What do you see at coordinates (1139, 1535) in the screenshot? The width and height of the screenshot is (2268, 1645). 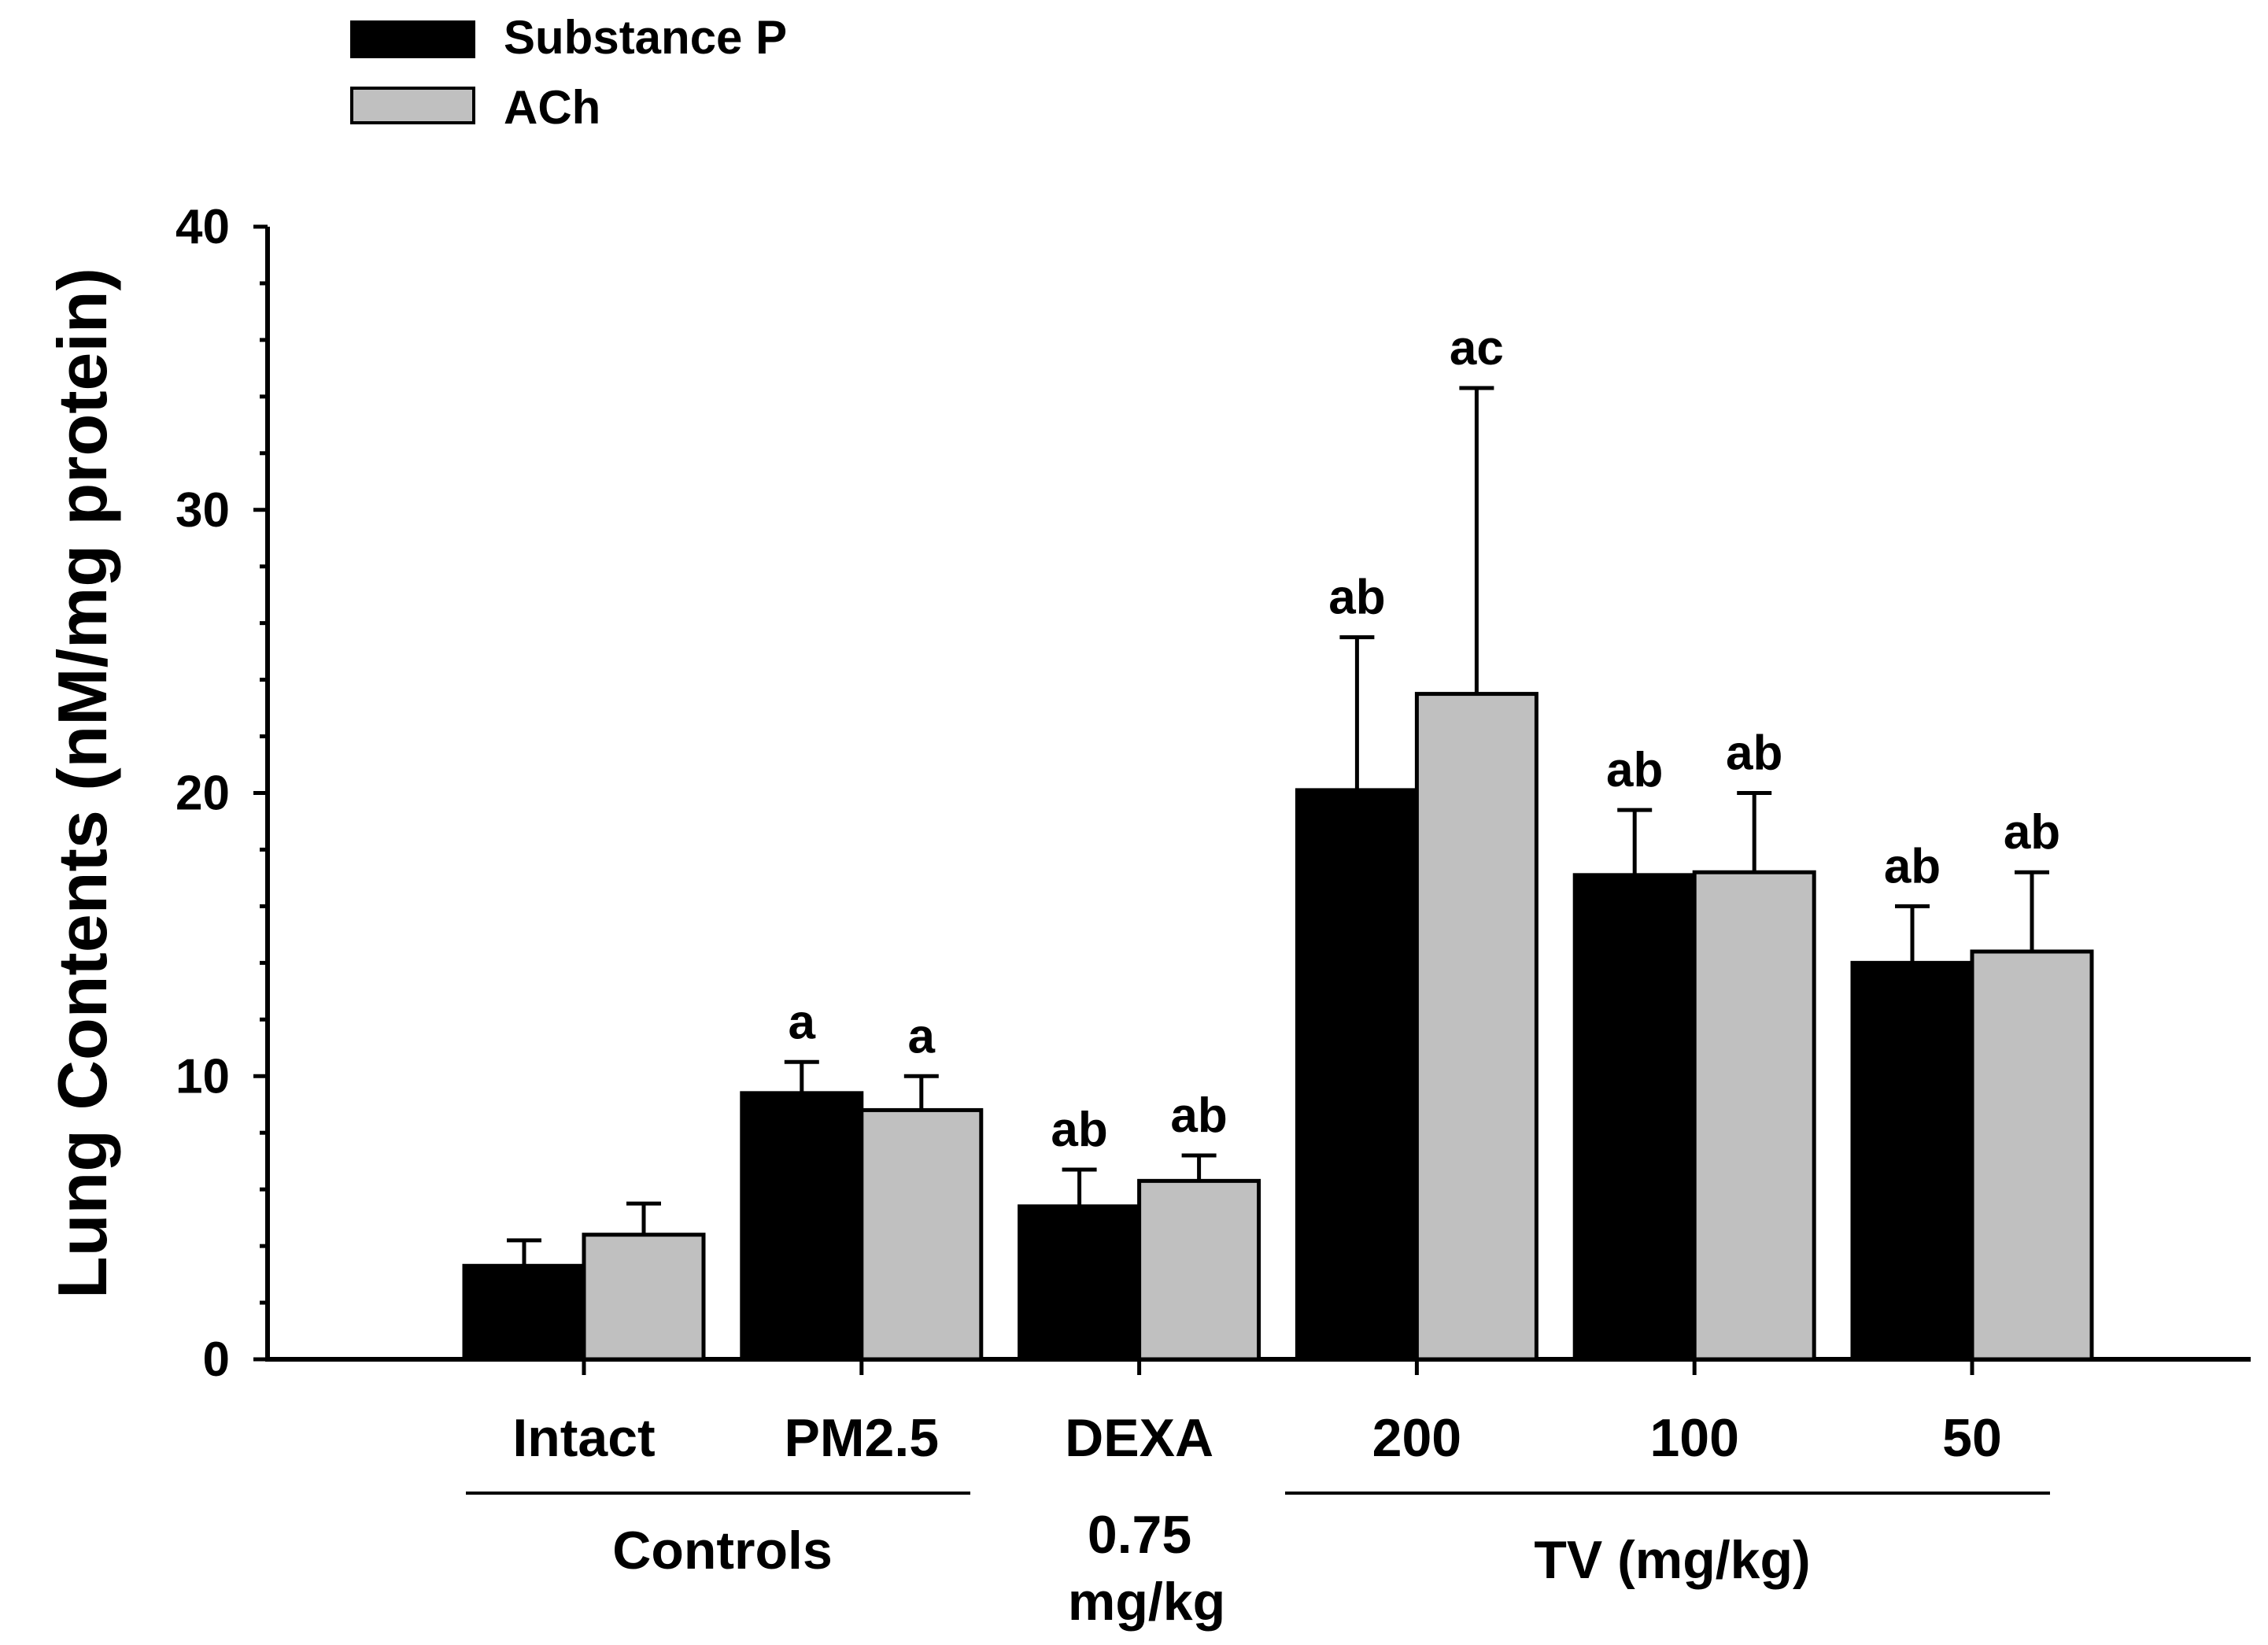 I see `group-label-dexa-dose-1: 0.75` at bounding box center [1139, 1535].